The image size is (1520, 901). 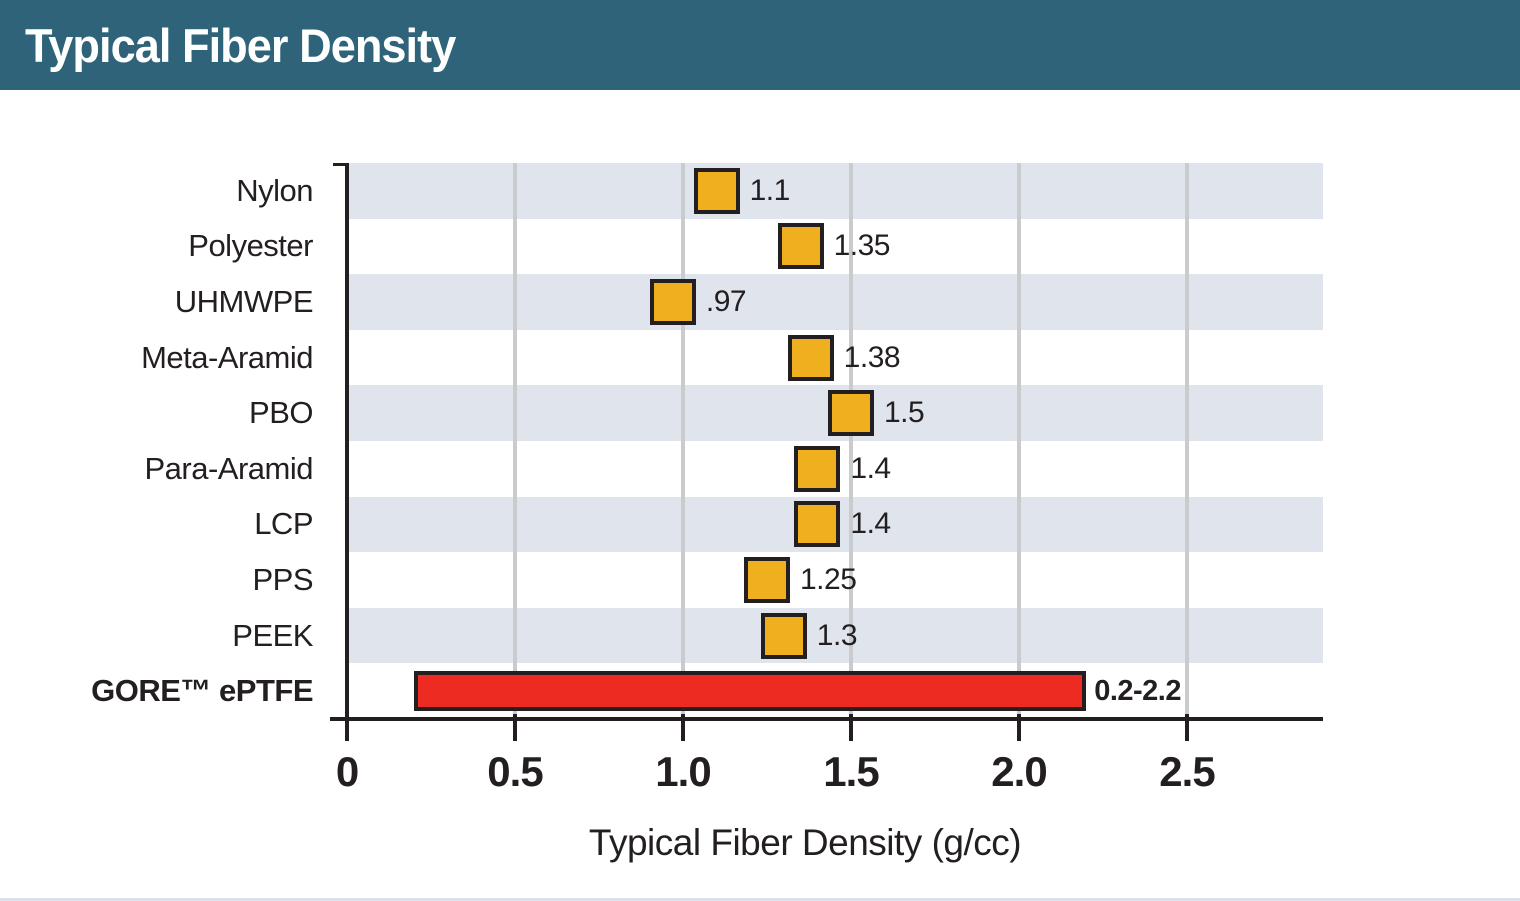 I want to click on data-value-label: 1.3, so click(x=837, y=635).